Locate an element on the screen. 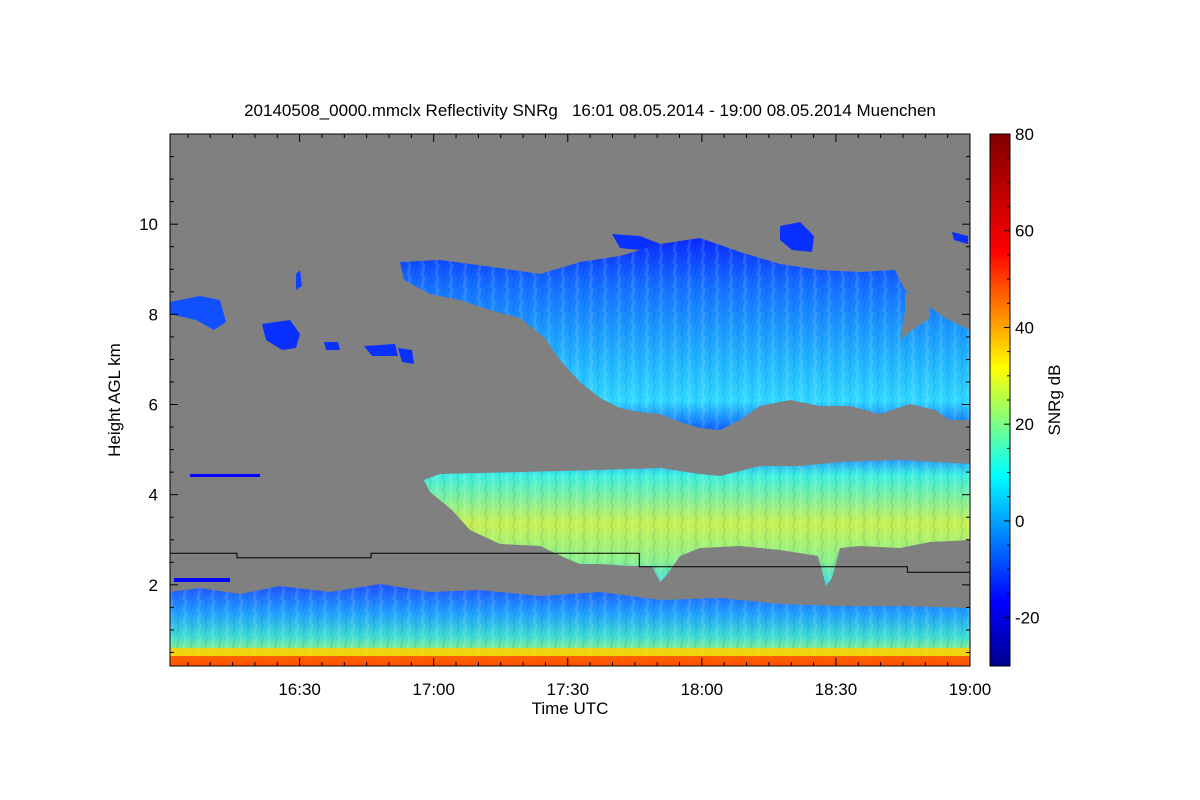 The height and width of the screenshot is (800, 1200). colorbar-tick-label: 0 is located at coordinates (1019, 521).